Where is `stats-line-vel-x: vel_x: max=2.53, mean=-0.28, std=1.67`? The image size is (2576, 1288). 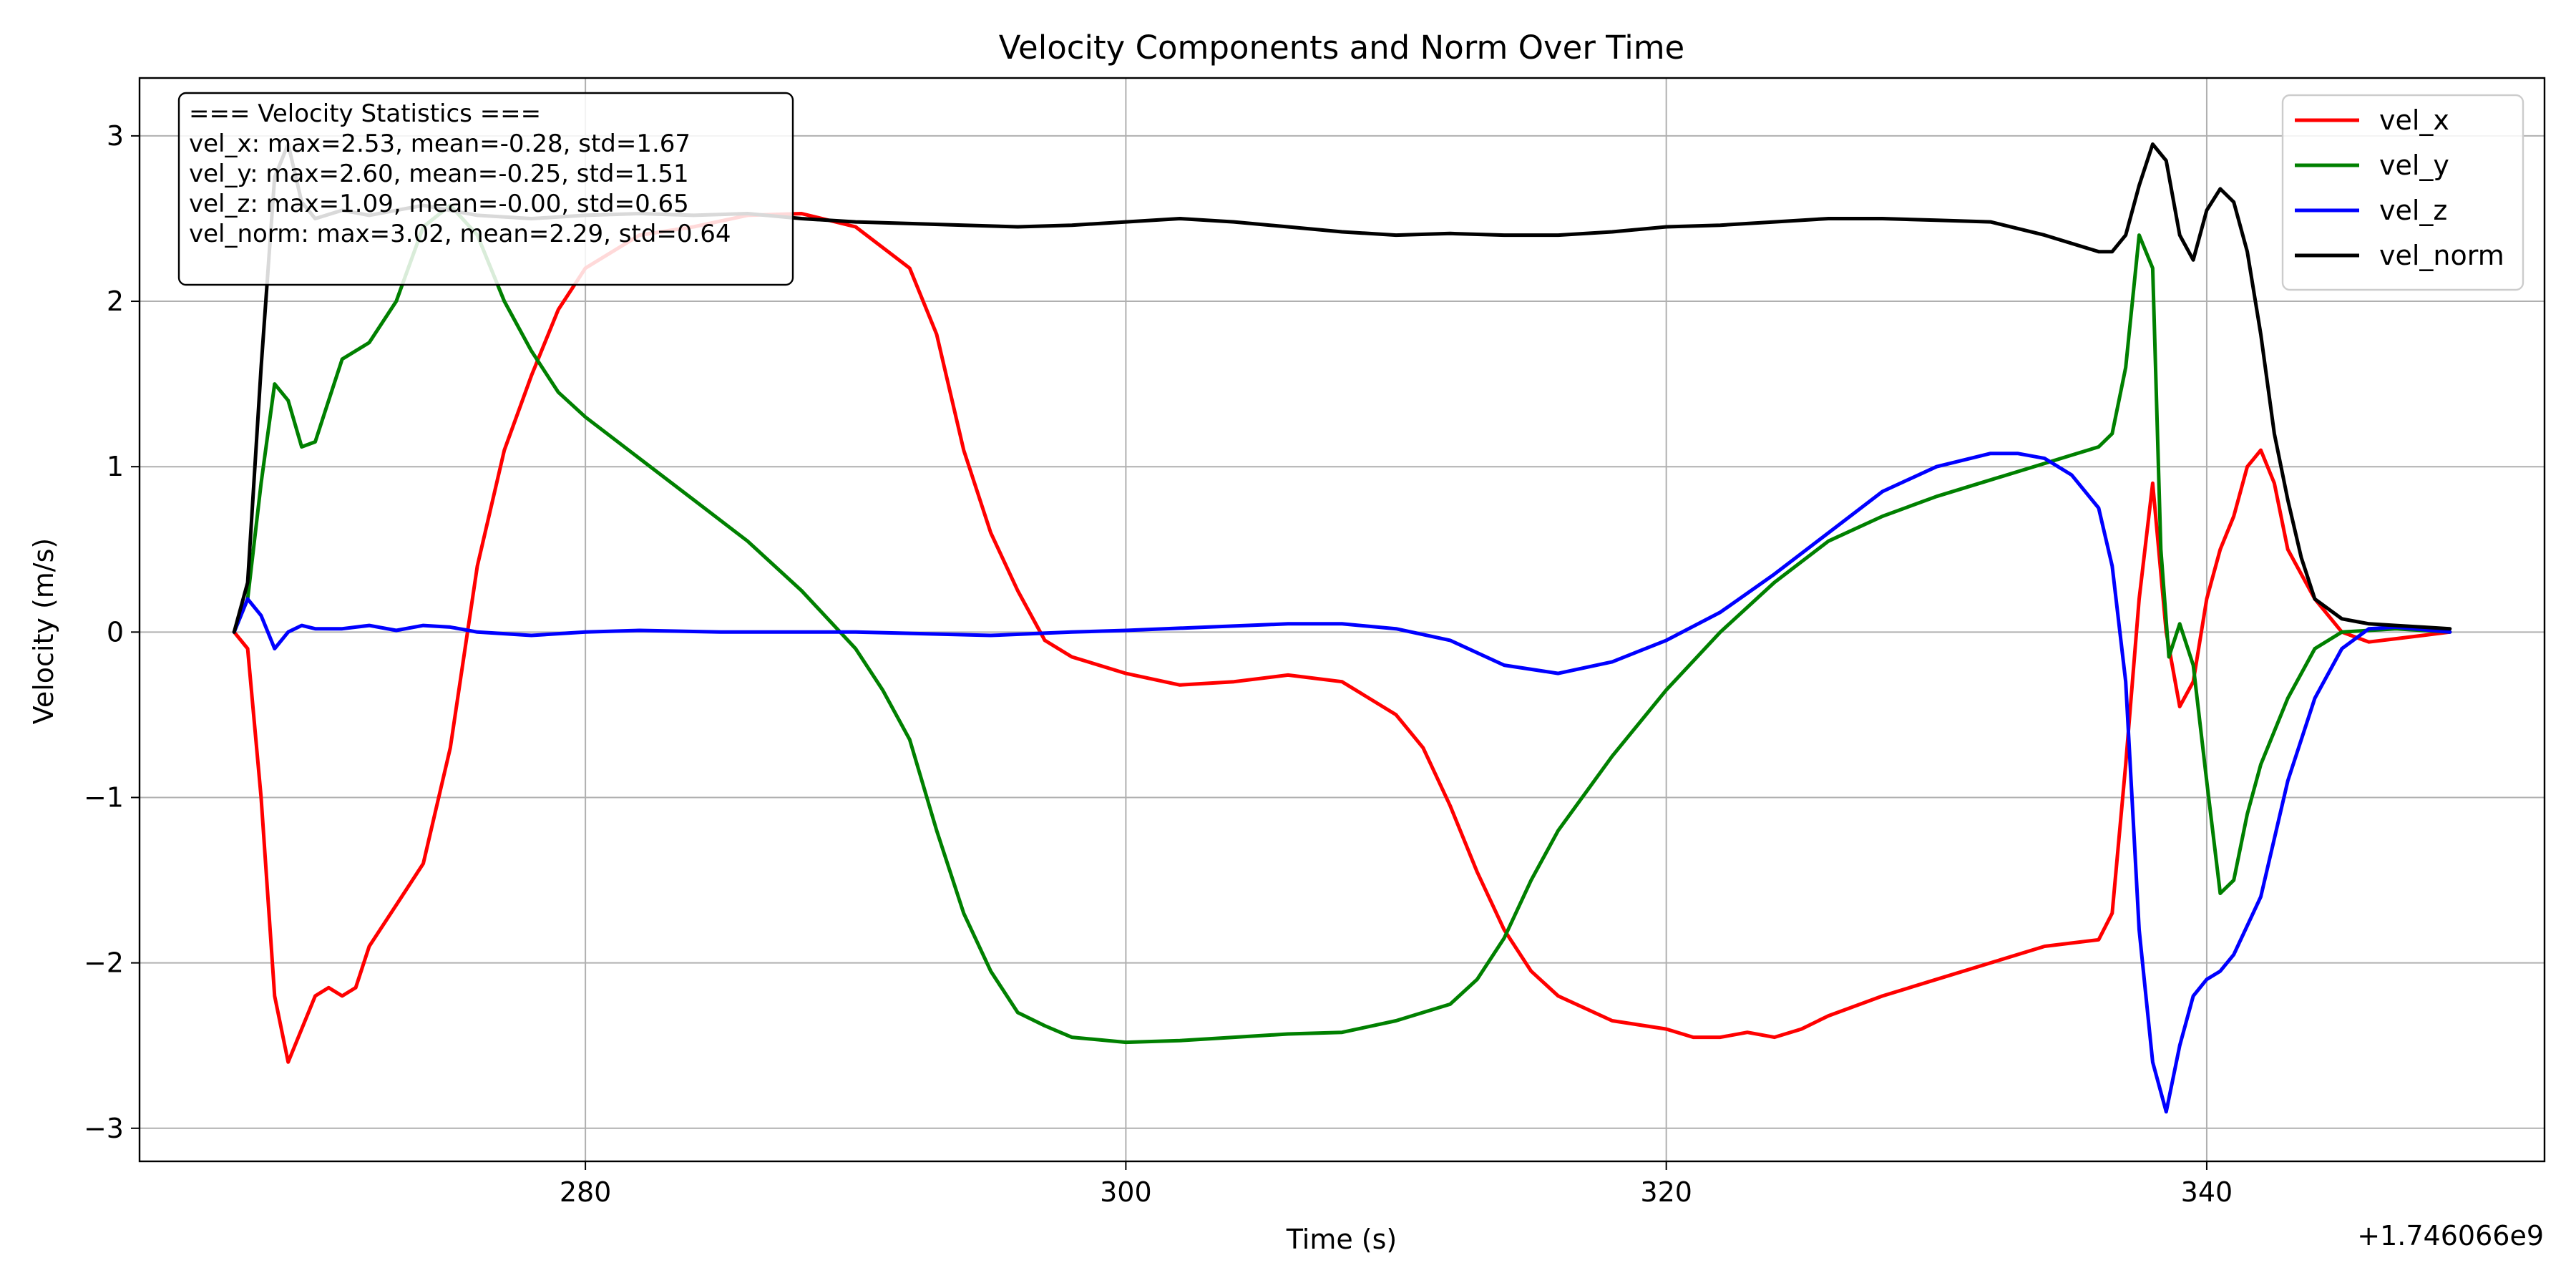 stats-line-vel-x: vel_x: max=2.53, mean=-0.28, std=1.67 is located at coordinates (440, 144).